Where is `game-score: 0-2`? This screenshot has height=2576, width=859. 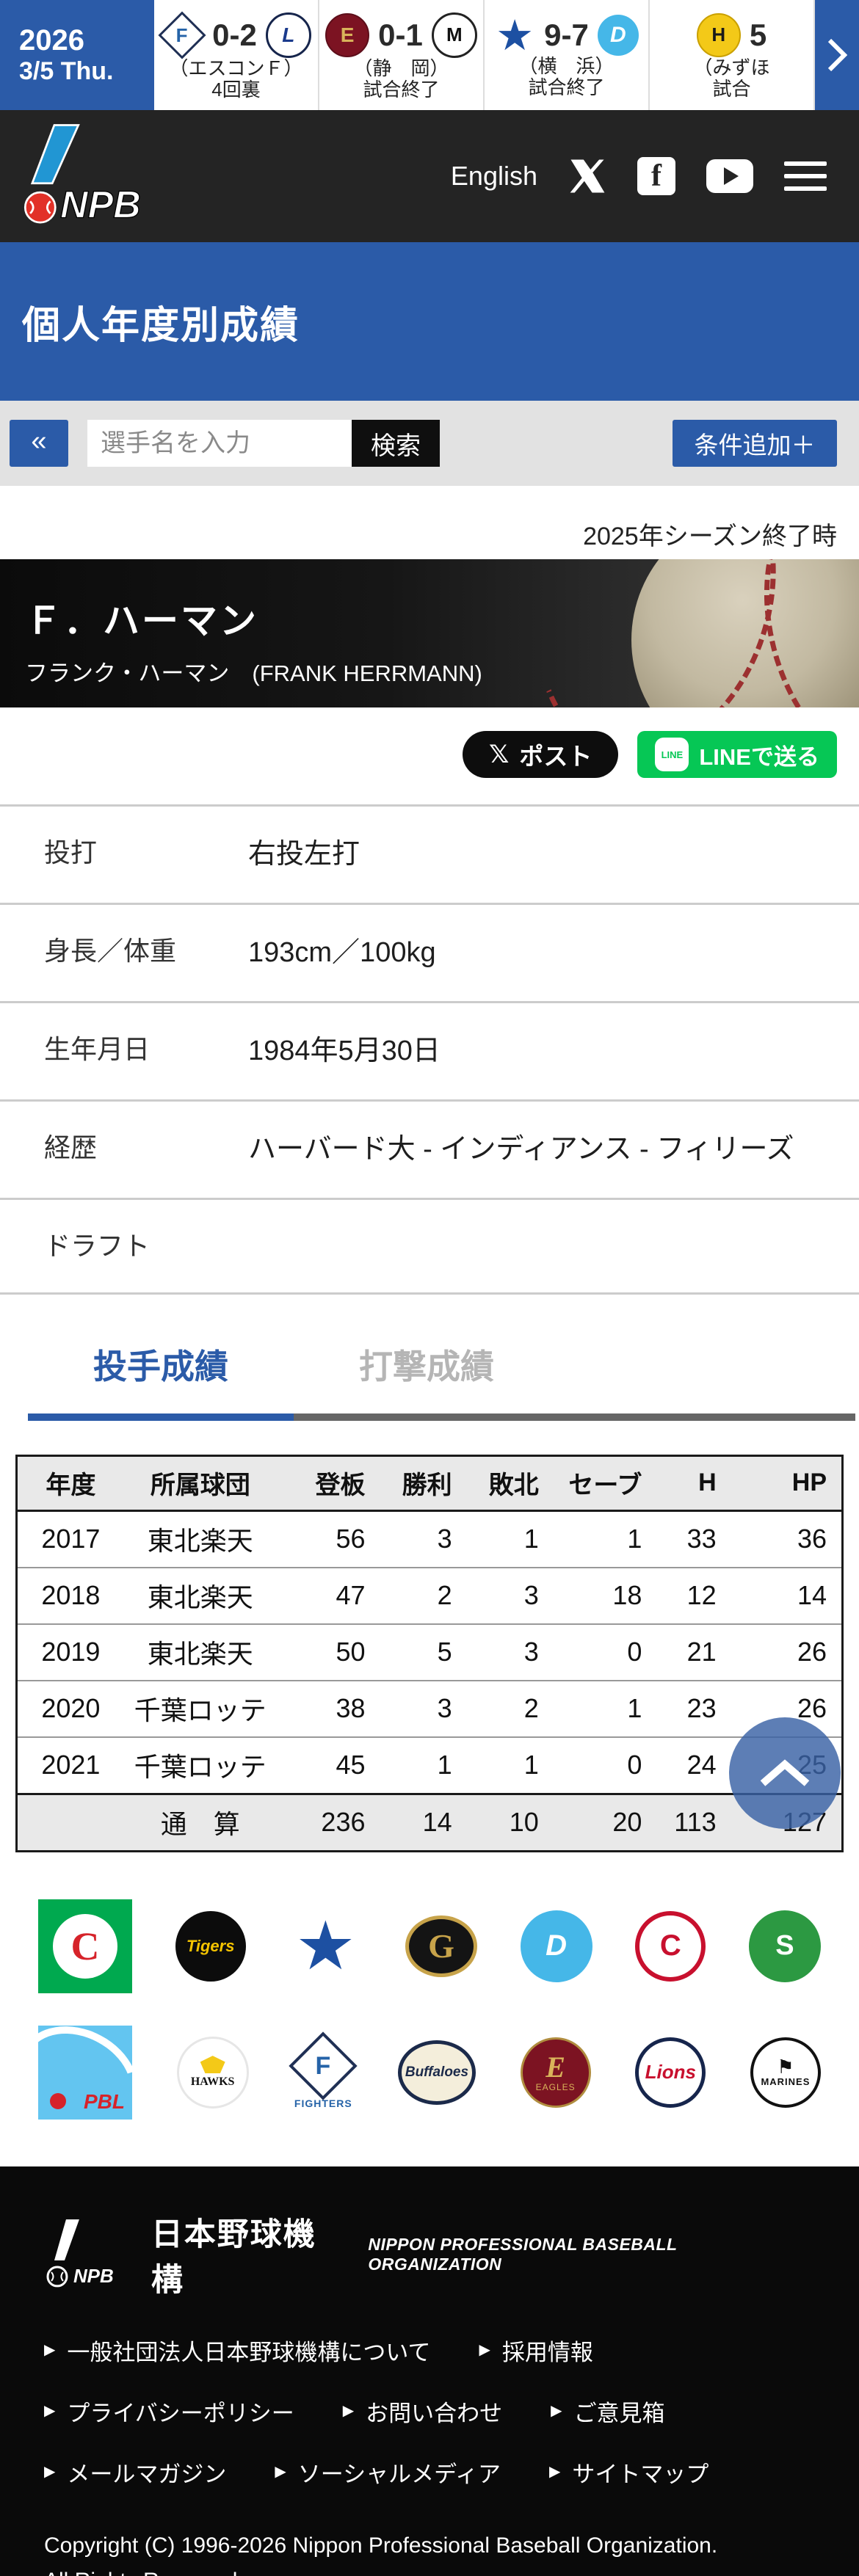
game-score: 0-2 is located at coordinates (234, 34).